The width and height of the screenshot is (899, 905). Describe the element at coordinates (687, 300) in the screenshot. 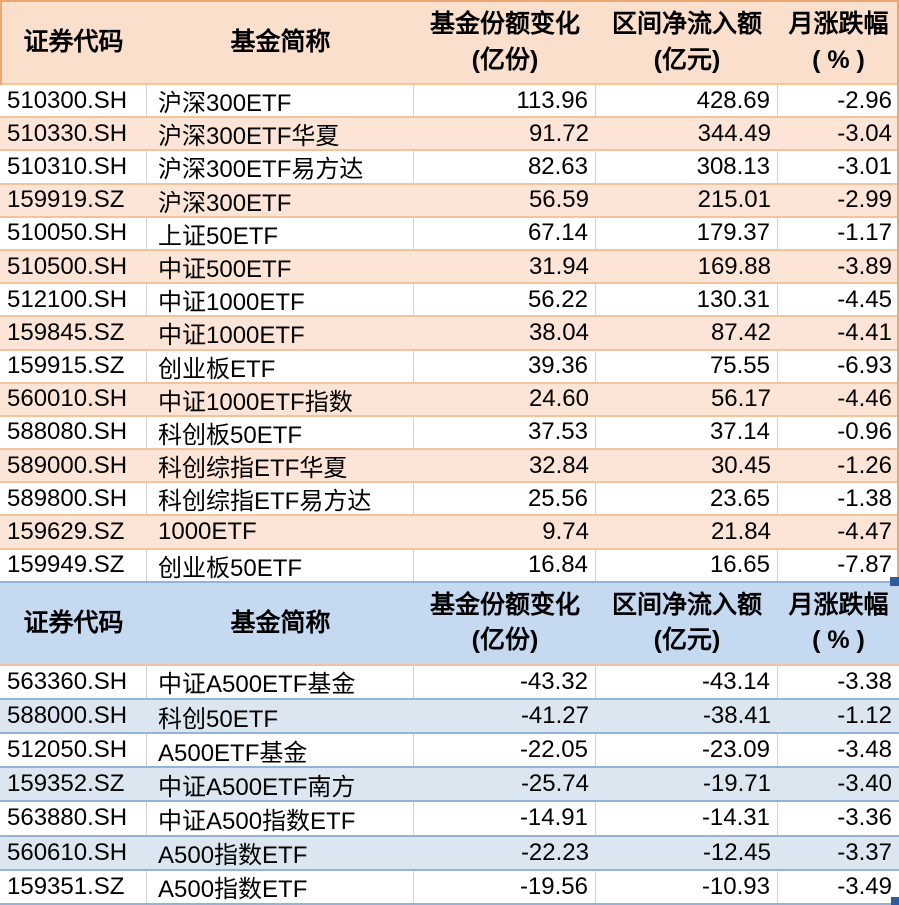

I see `cell-net-inflow: 130.31` at that location.